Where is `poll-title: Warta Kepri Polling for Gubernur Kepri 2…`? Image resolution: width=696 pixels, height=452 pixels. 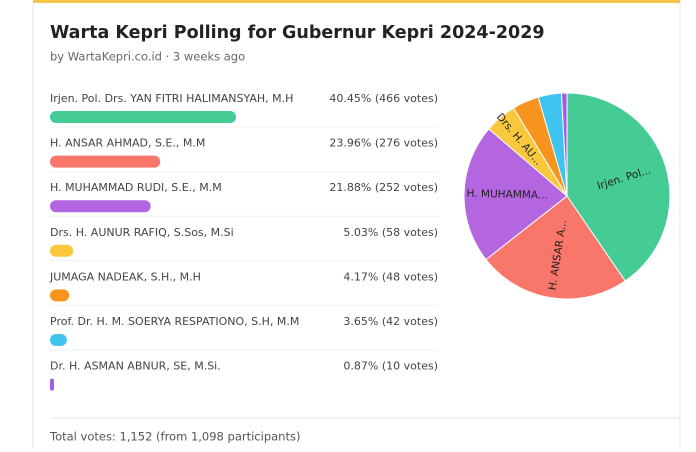
poll-title: Warta Kepri Polling for Gubernur Kepri 2… is located at coordinates (297, 33).